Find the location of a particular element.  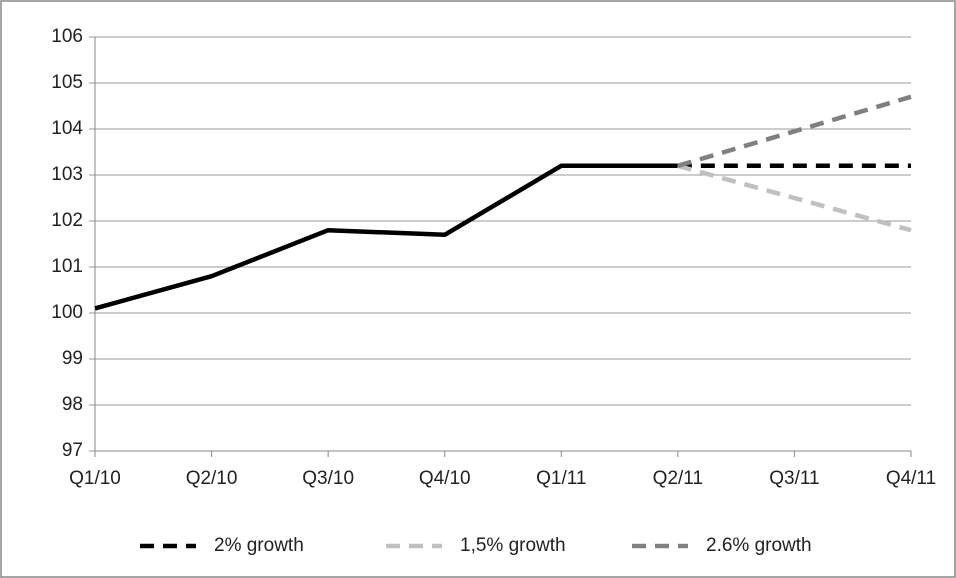

x-tick-label: Q1/11 is located at coordinates (561, 478).